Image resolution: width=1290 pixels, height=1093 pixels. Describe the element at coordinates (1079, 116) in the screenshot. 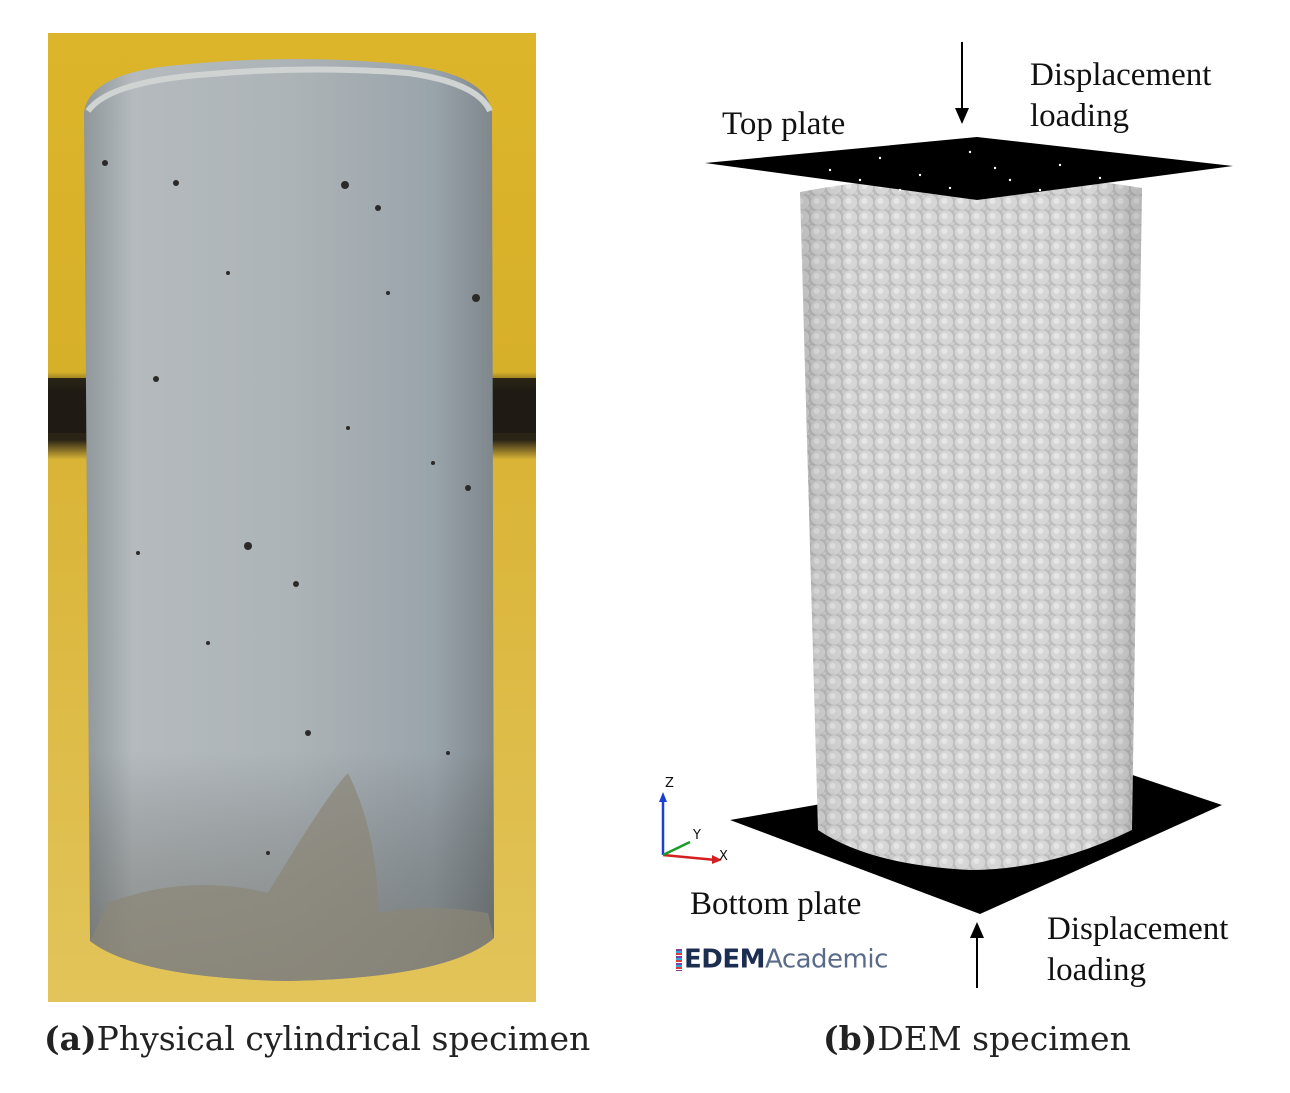

I see `displacement-top-line2: loading` at that location.